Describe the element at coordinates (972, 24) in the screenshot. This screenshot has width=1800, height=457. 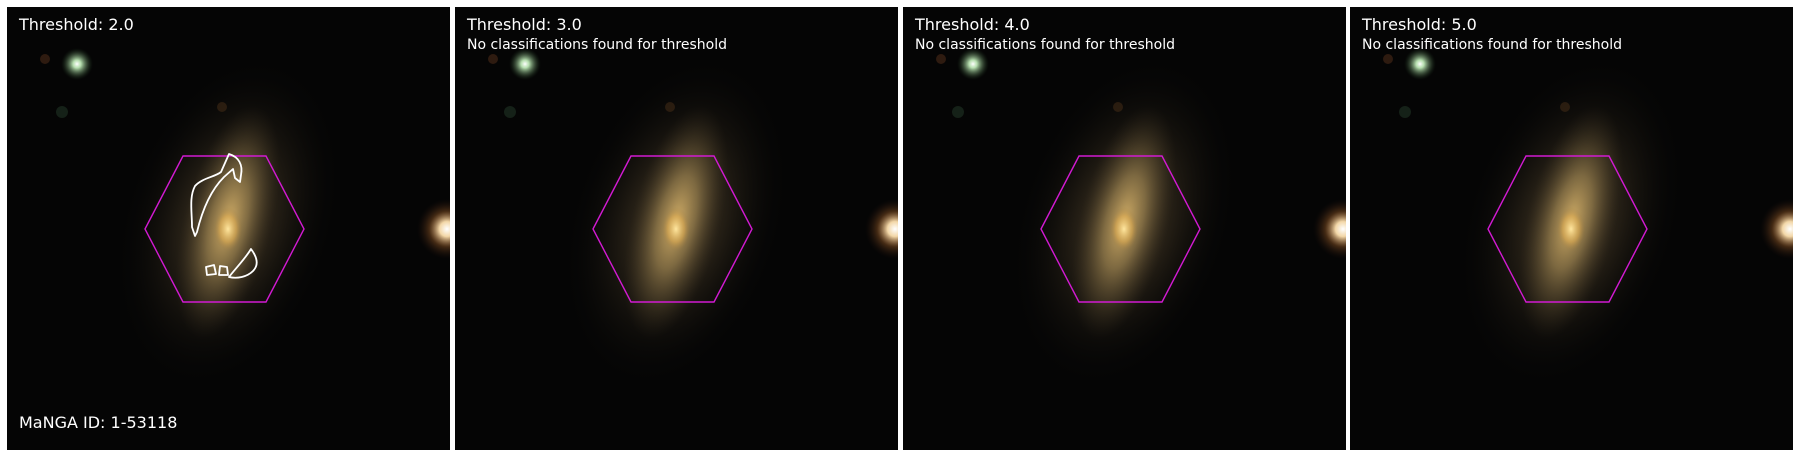
I see `threshold-label: Threshold: 4.0` at that location.